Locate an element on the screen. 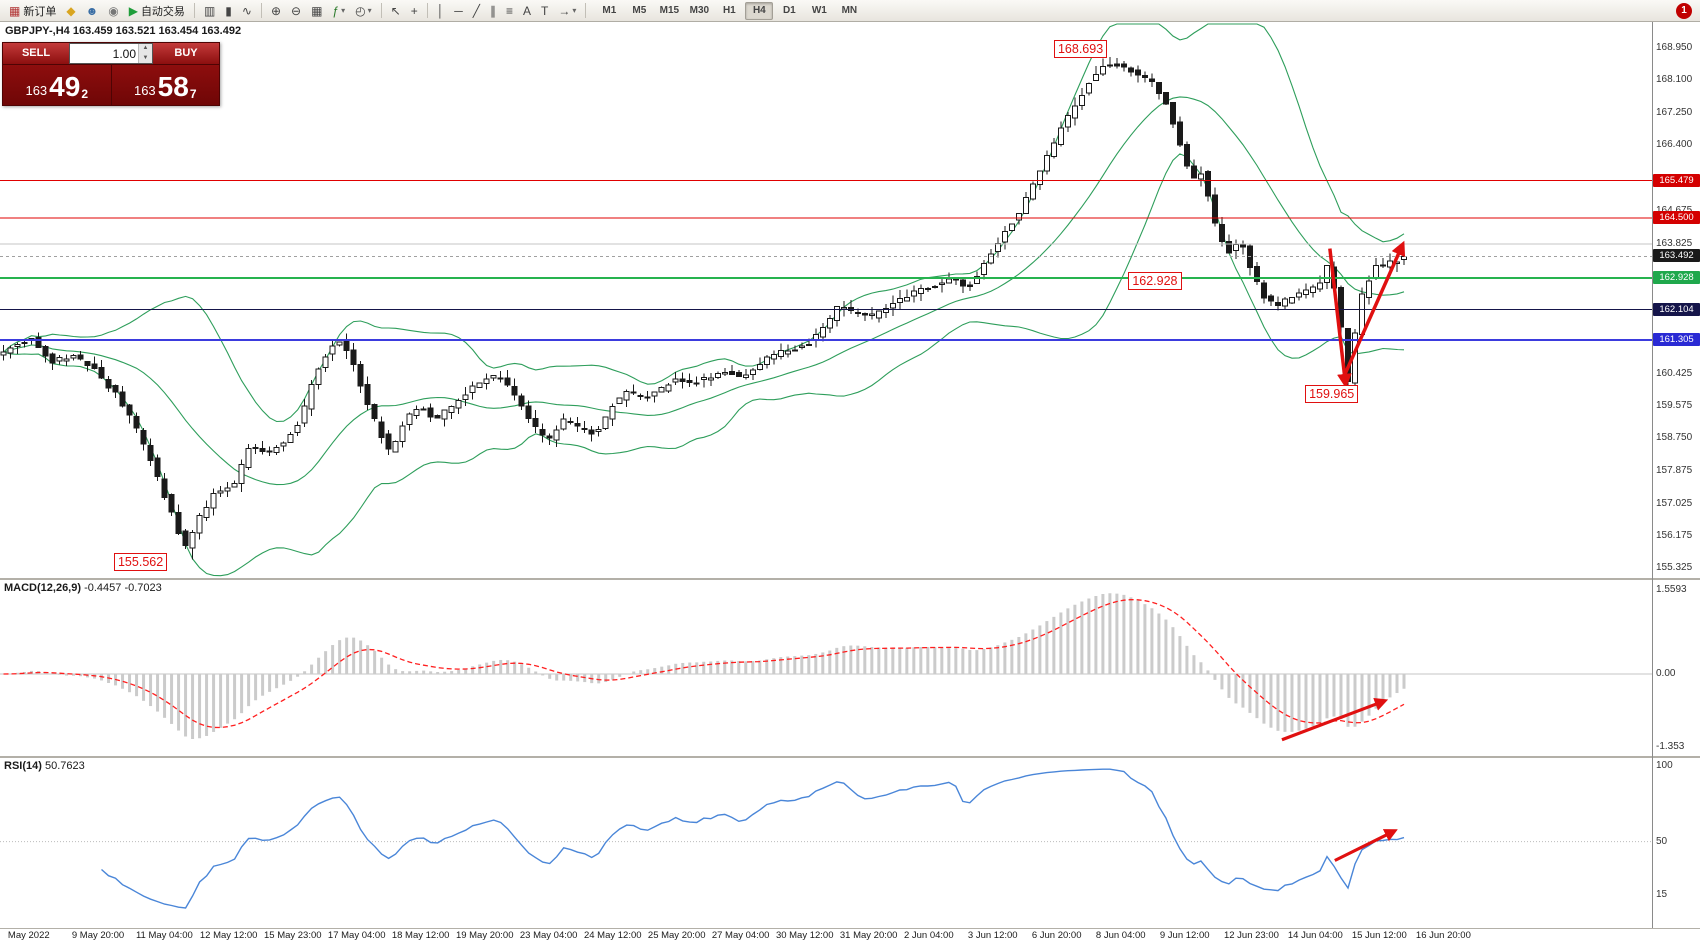 The width and height of the screenshot is (1700, 941). price-axis-label: 159.575 is located at coordinates (1674, 406).